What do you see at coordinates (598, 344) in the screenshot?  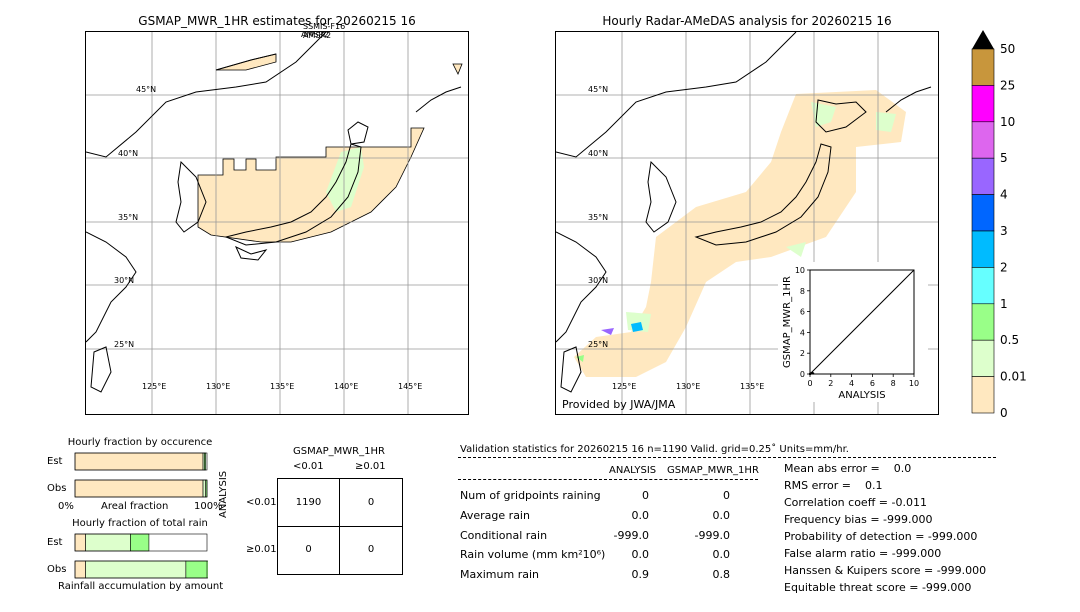 I see `right-lat-25: 25°N` at bounding box center [598, 344].